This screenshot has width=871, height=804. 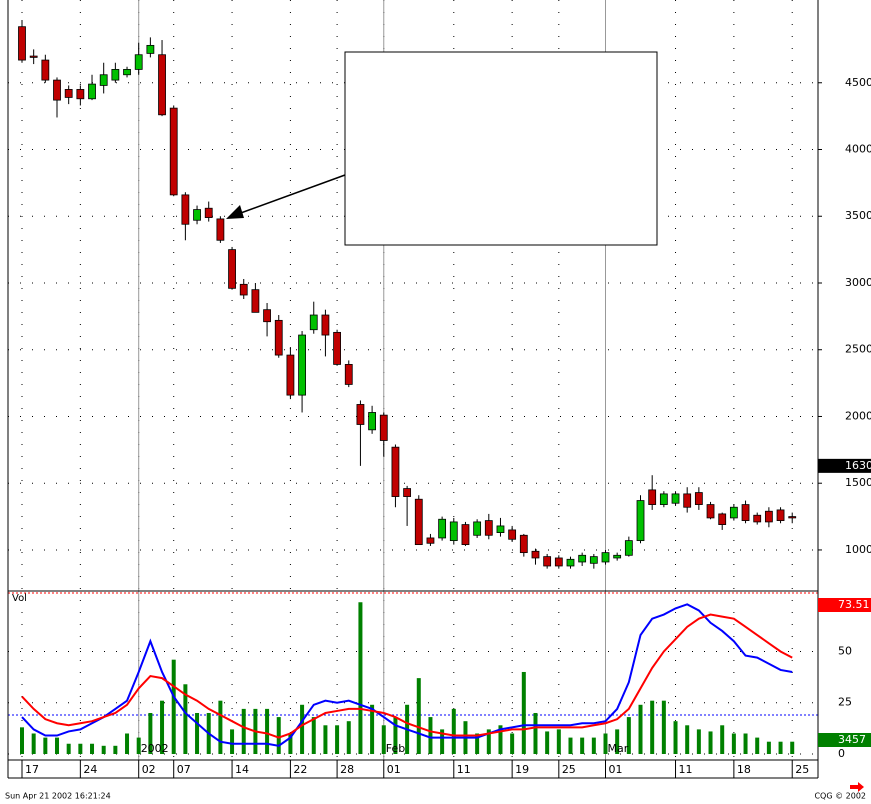 What do you see at coordinates (501, 148) in the screenshot?
I see `annotation-box` at bounding box center [501, 148].